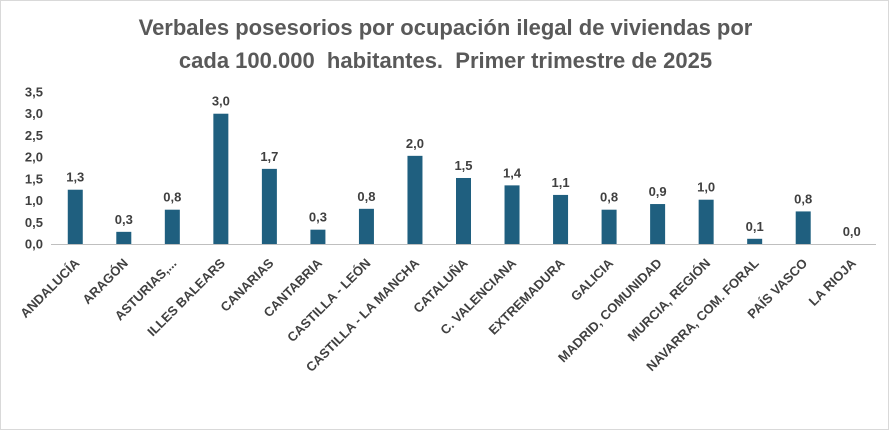  I want to click on data-label: 1,5, so click(463, 165).